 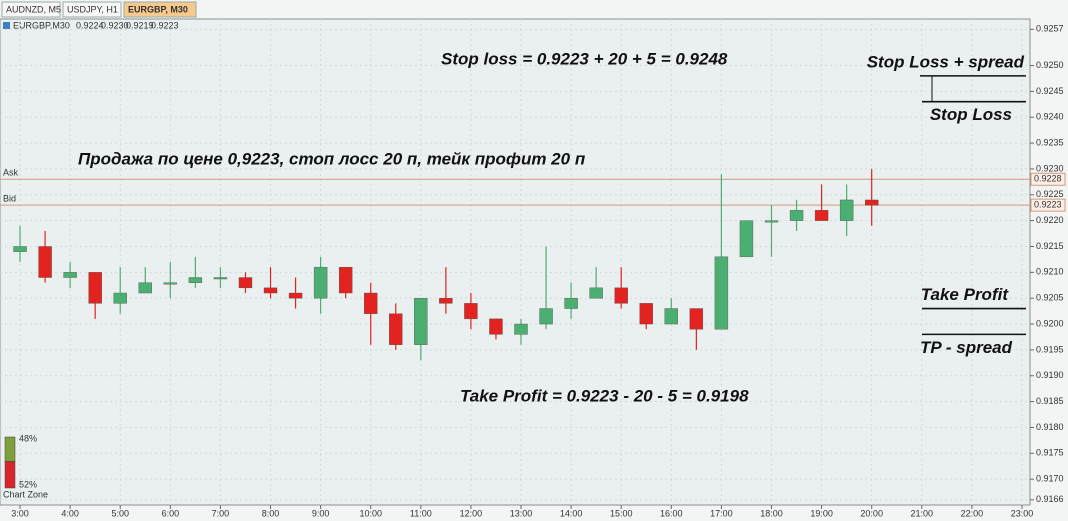 What do you see at coordinates (521, 513) in the screenshot?
I see `x-tick-label: 13:00` at bounding box center [521, 513].